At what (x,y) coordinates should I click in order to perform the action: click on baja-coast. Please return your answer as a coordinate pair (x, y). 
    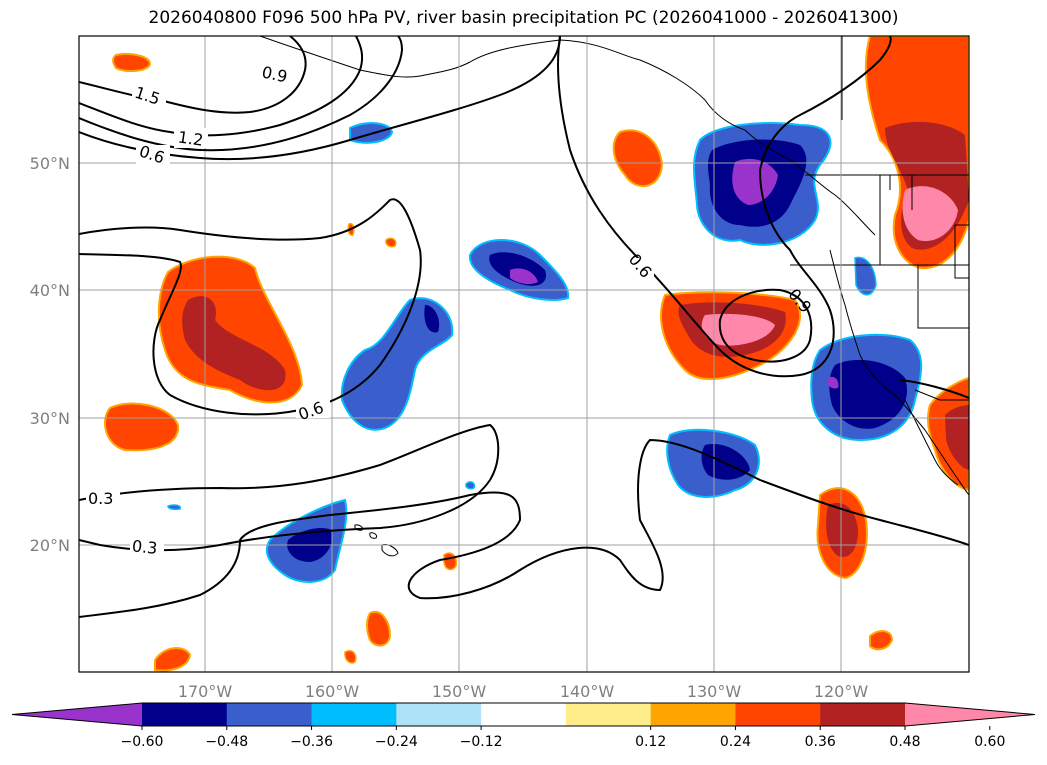
    Looking at the image, I should click on (931, 442).